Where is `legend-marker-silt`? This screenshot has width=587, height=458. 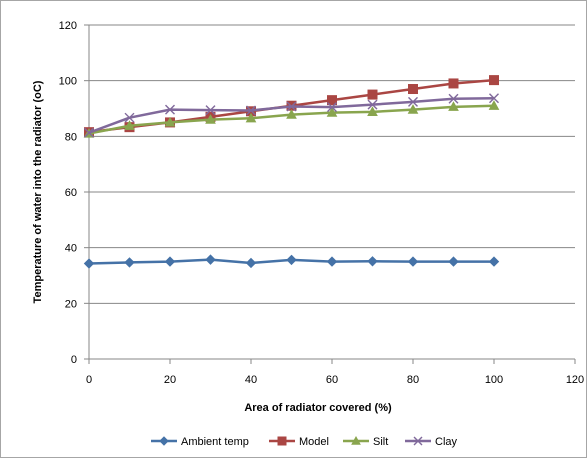 legend-marker-silt is located at coordinates (356, 440).